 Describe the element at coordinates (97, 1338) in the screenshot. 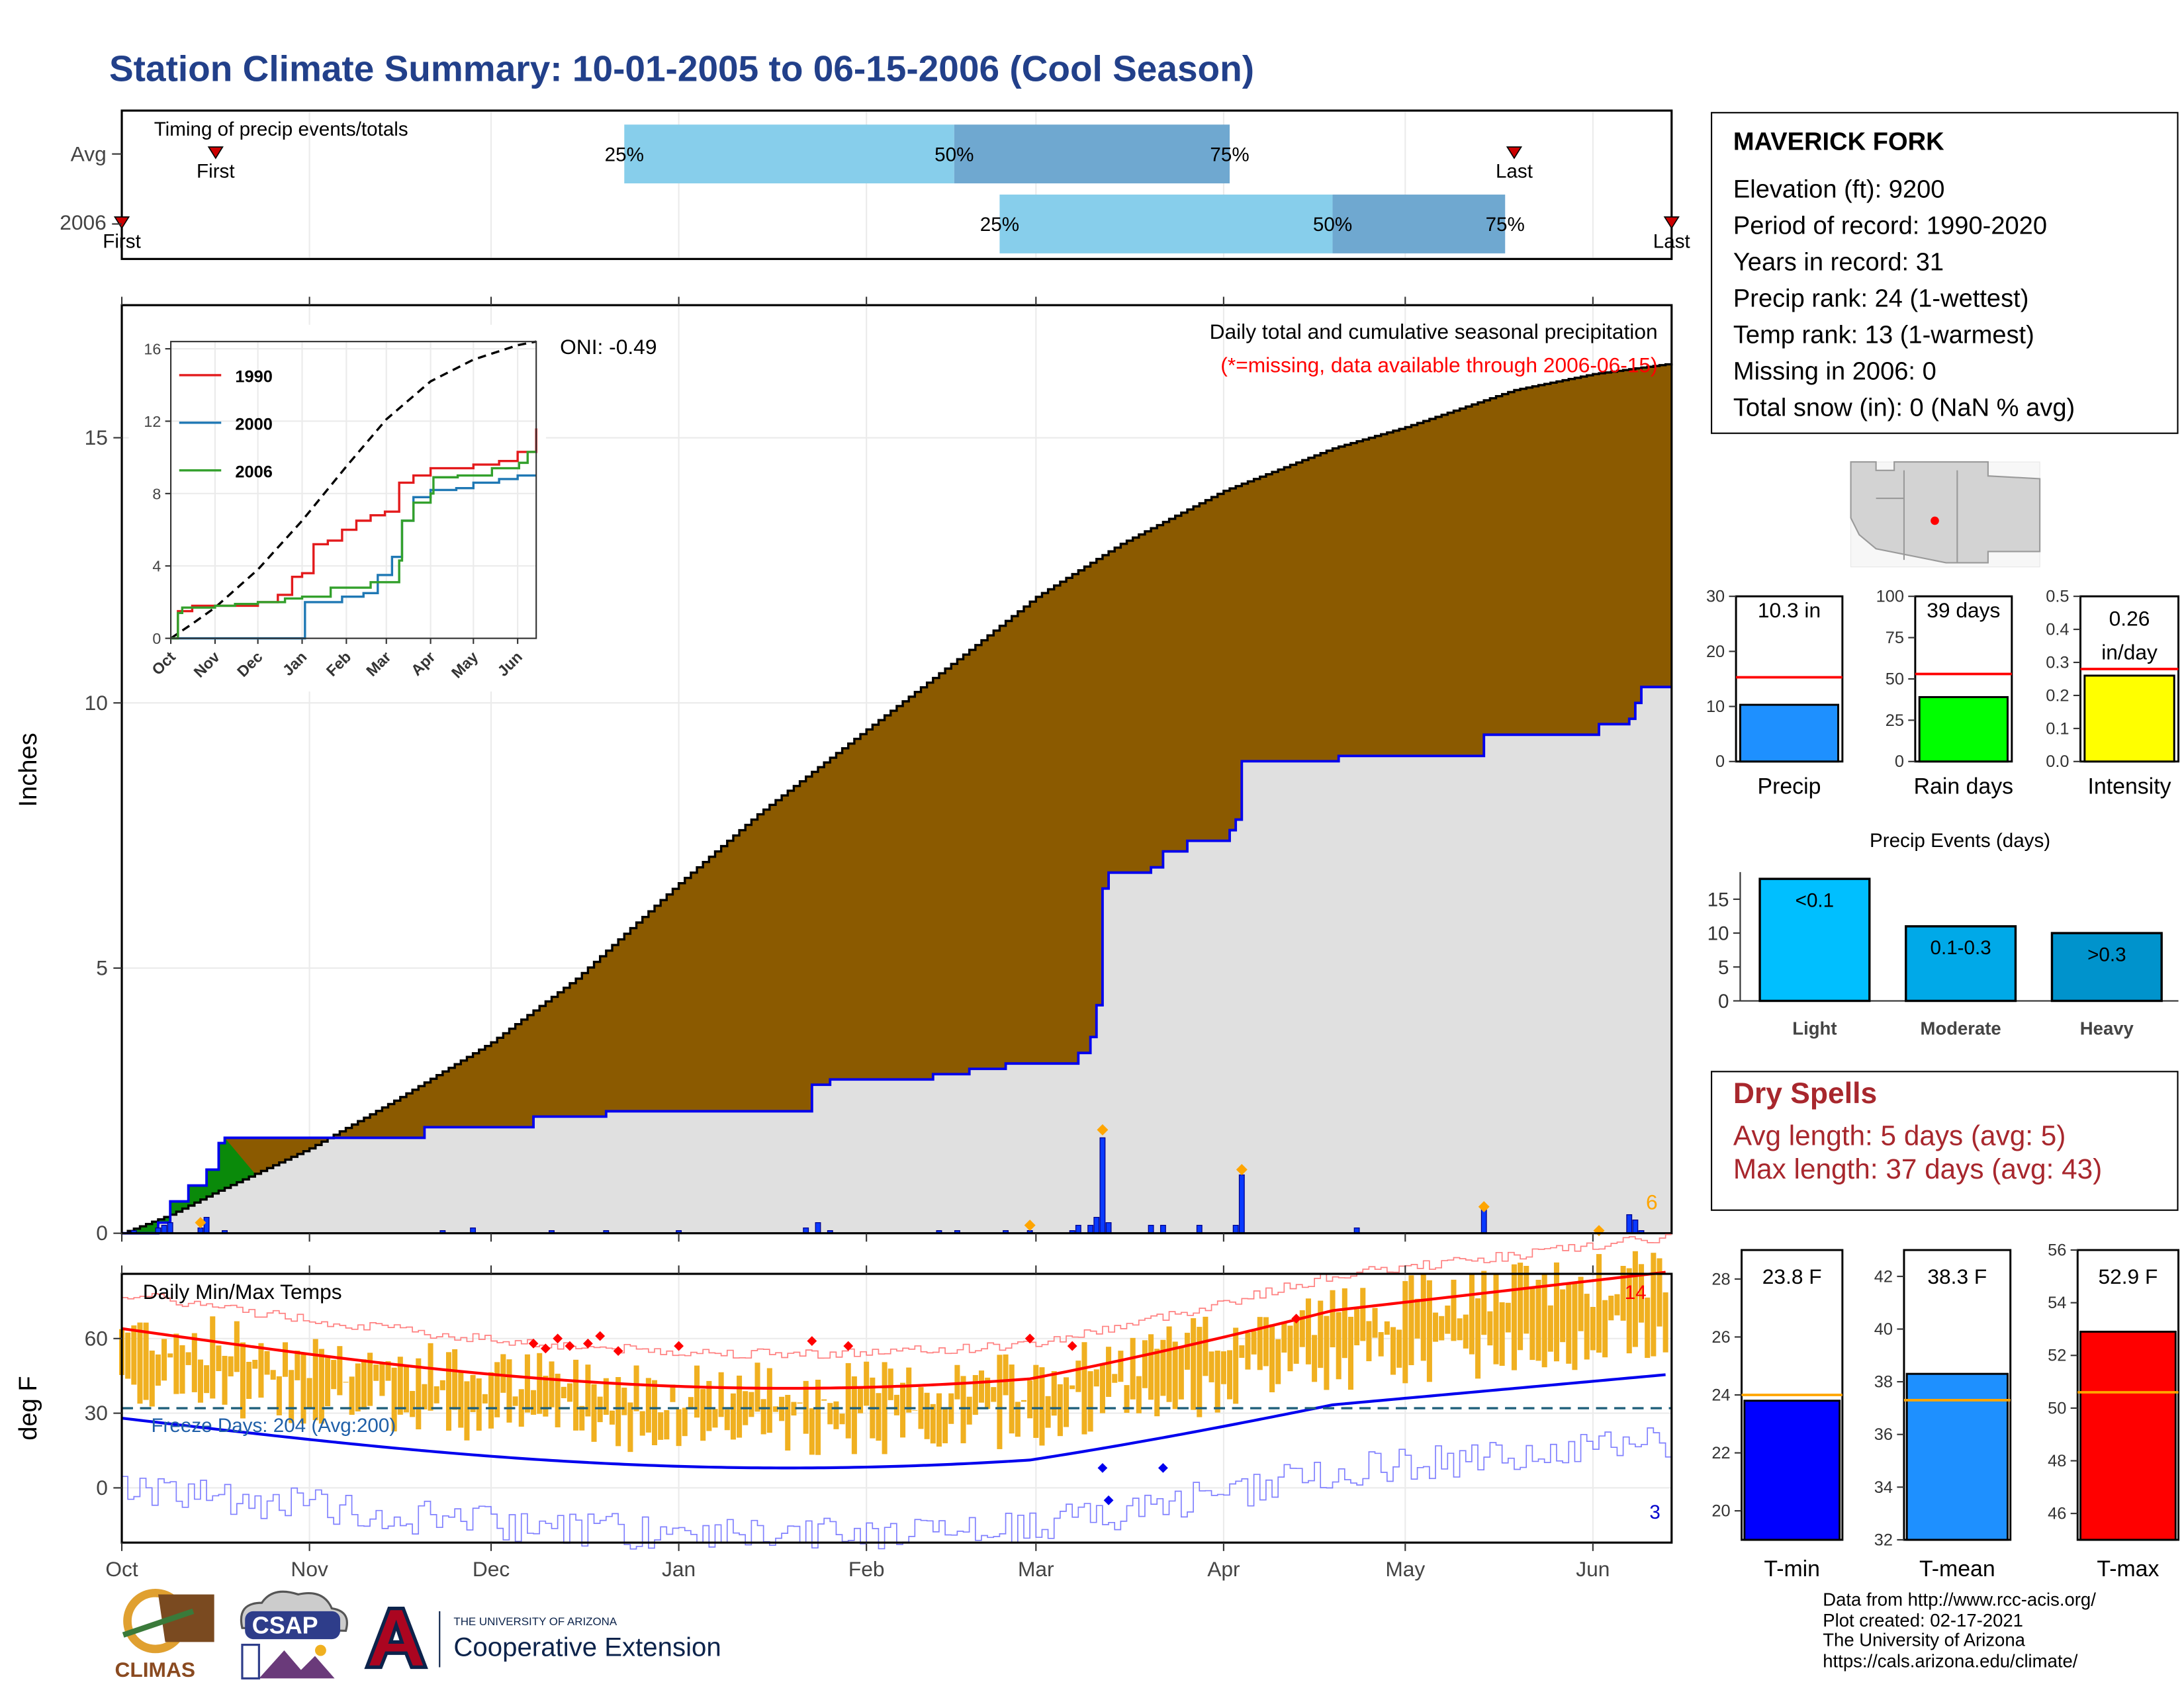

I see `temp-ytick-label: 60` at that location.